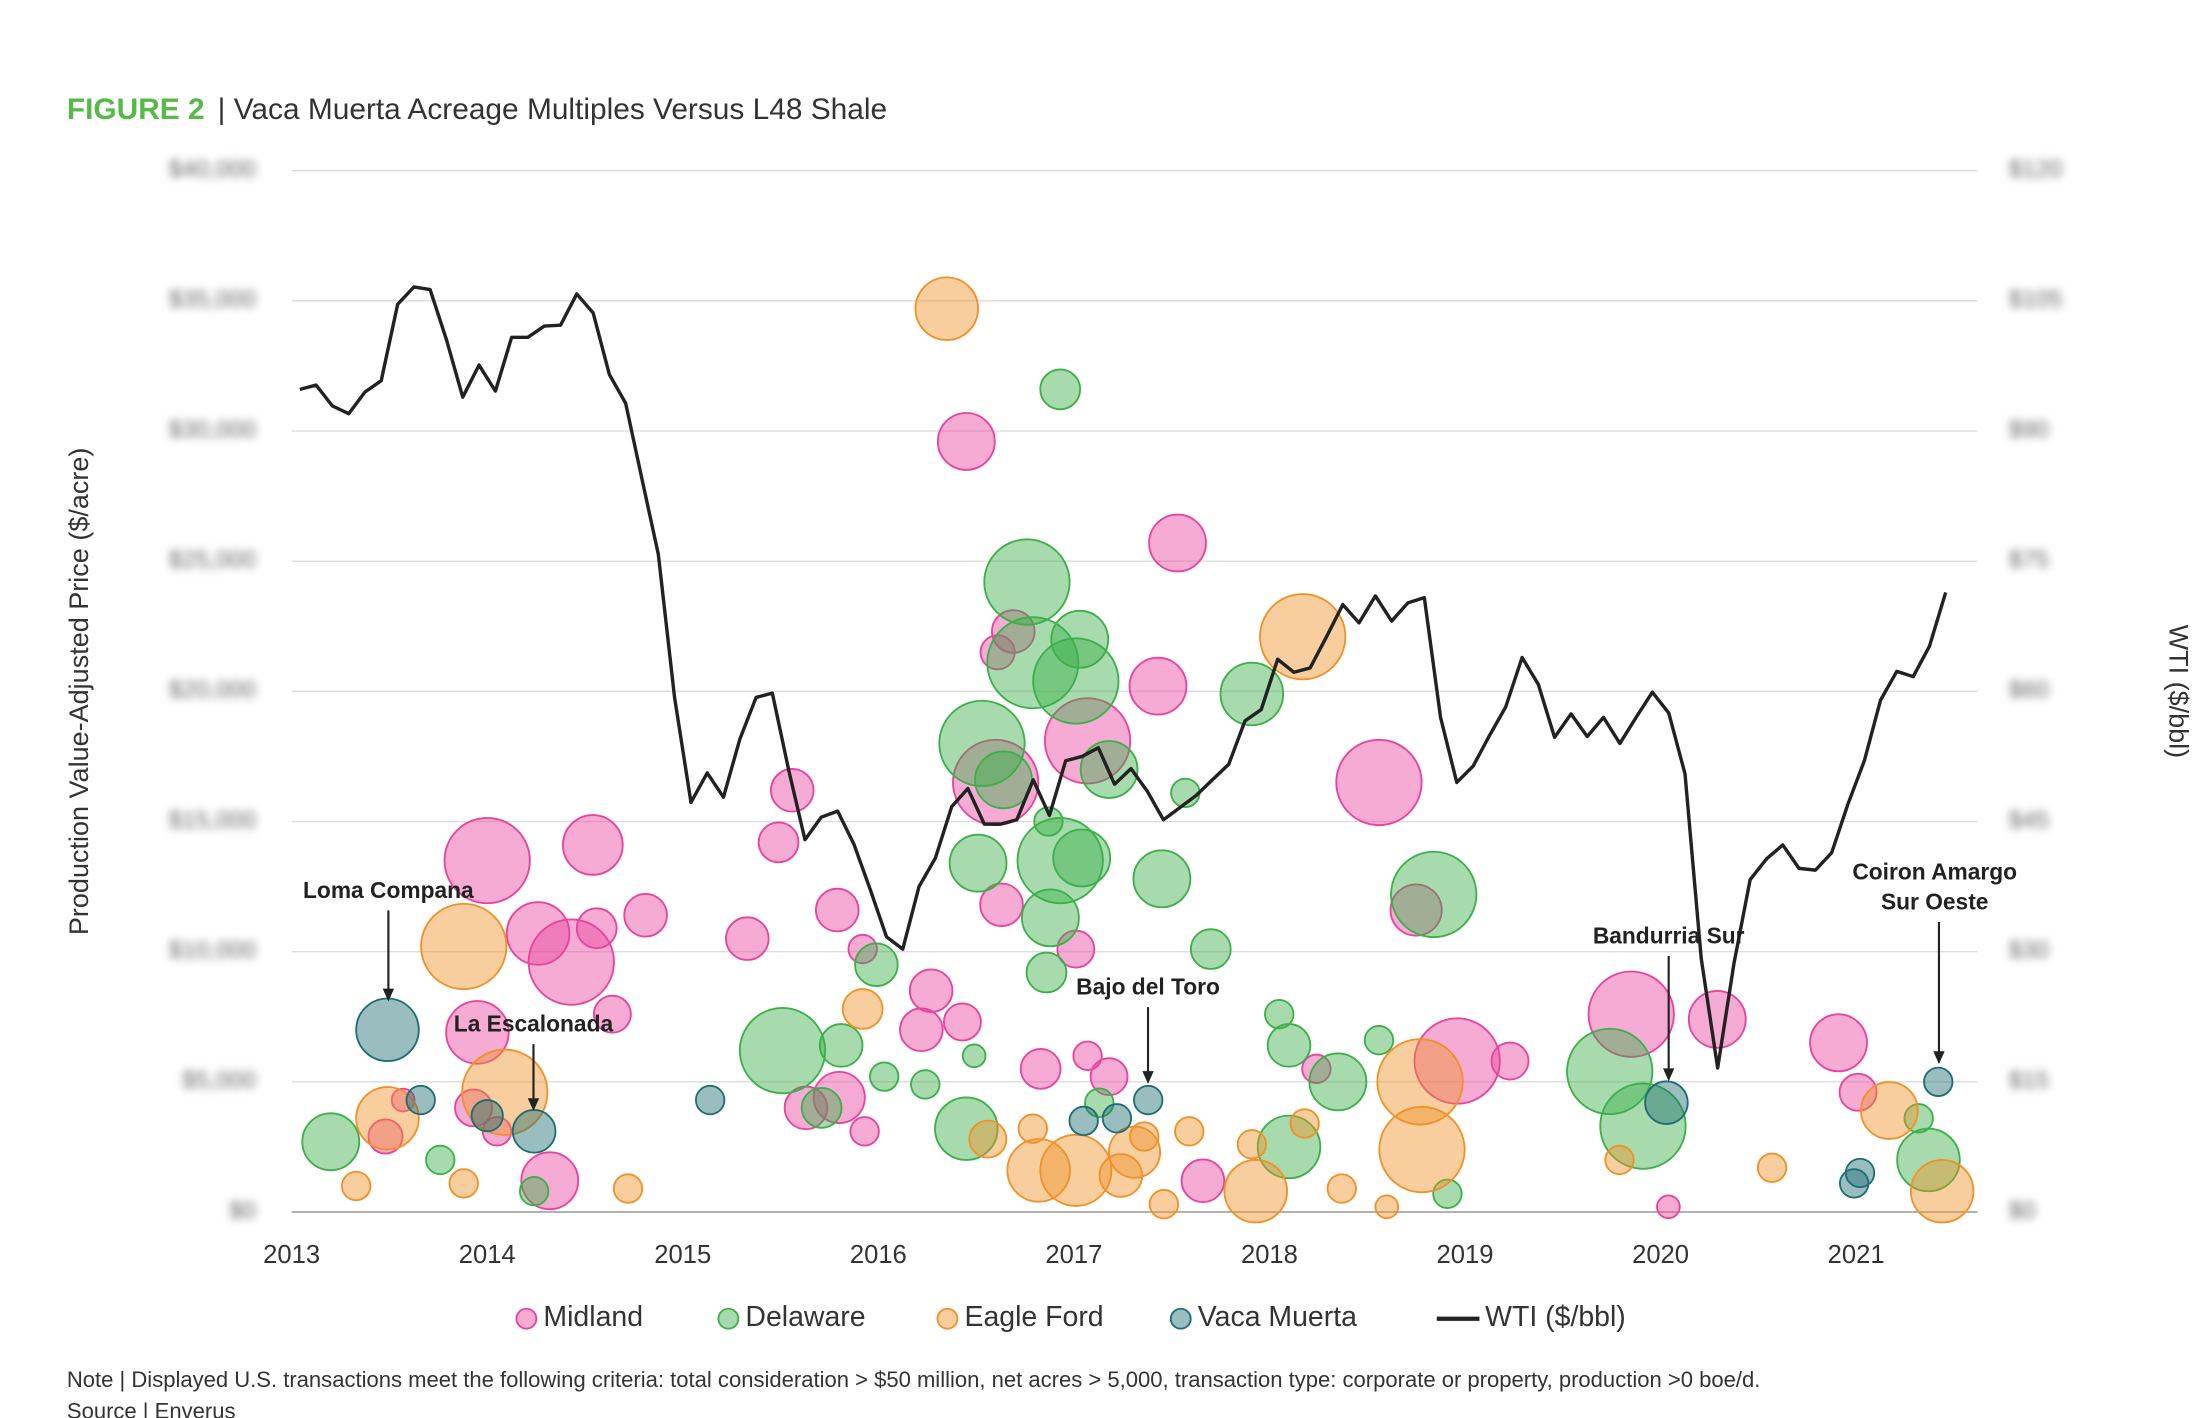  What do you see at coordinates (487, 1255) in the screenshot?
I see `x-tick-label: 2014` at bounding box center [487, 1255].